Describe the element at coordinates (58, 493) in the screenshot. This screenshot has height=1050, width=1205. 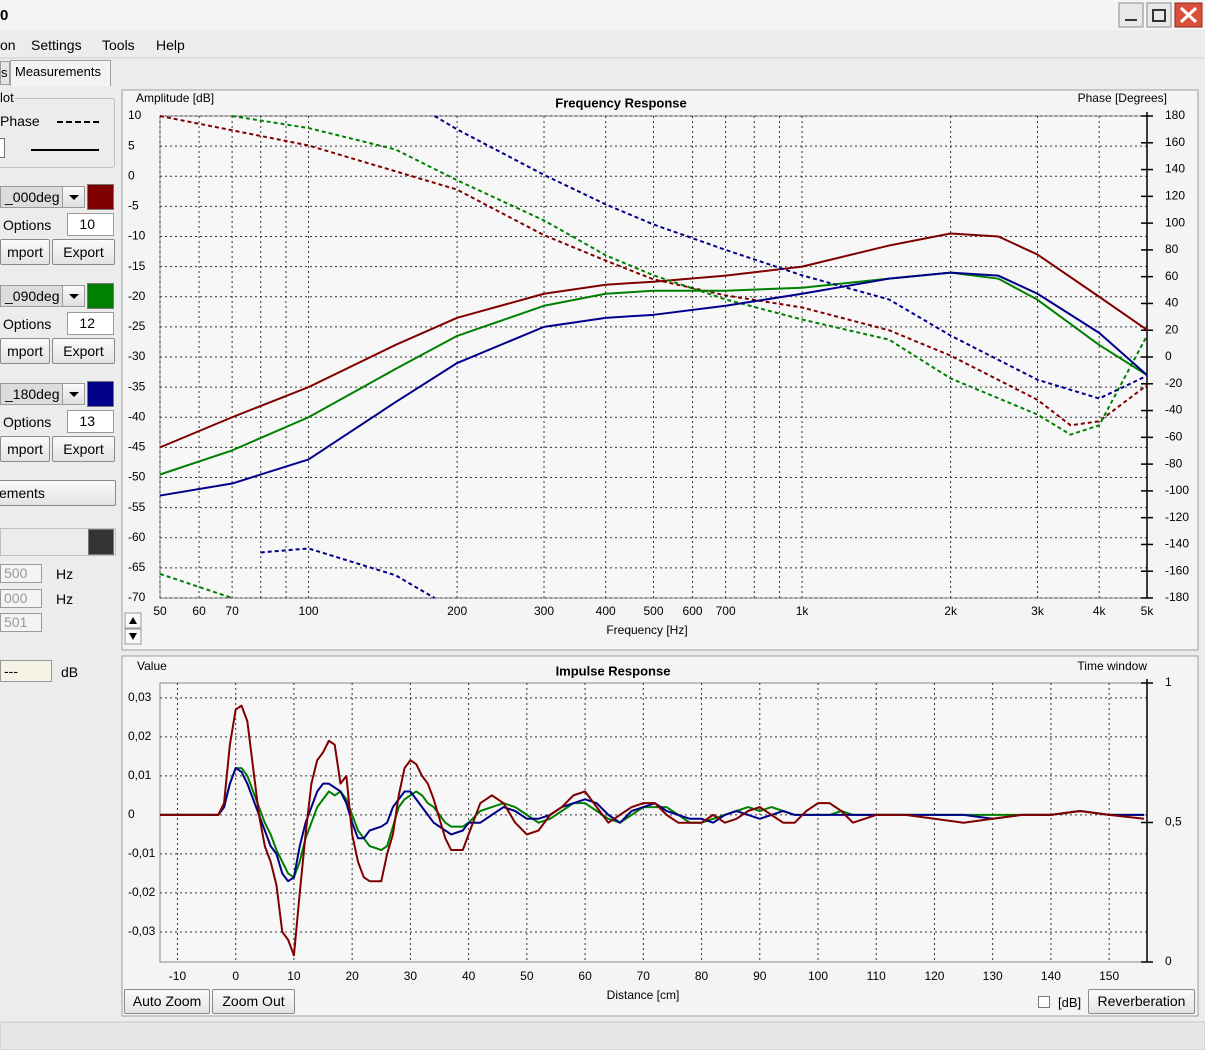
I see `measurements-button: ements` at that location.